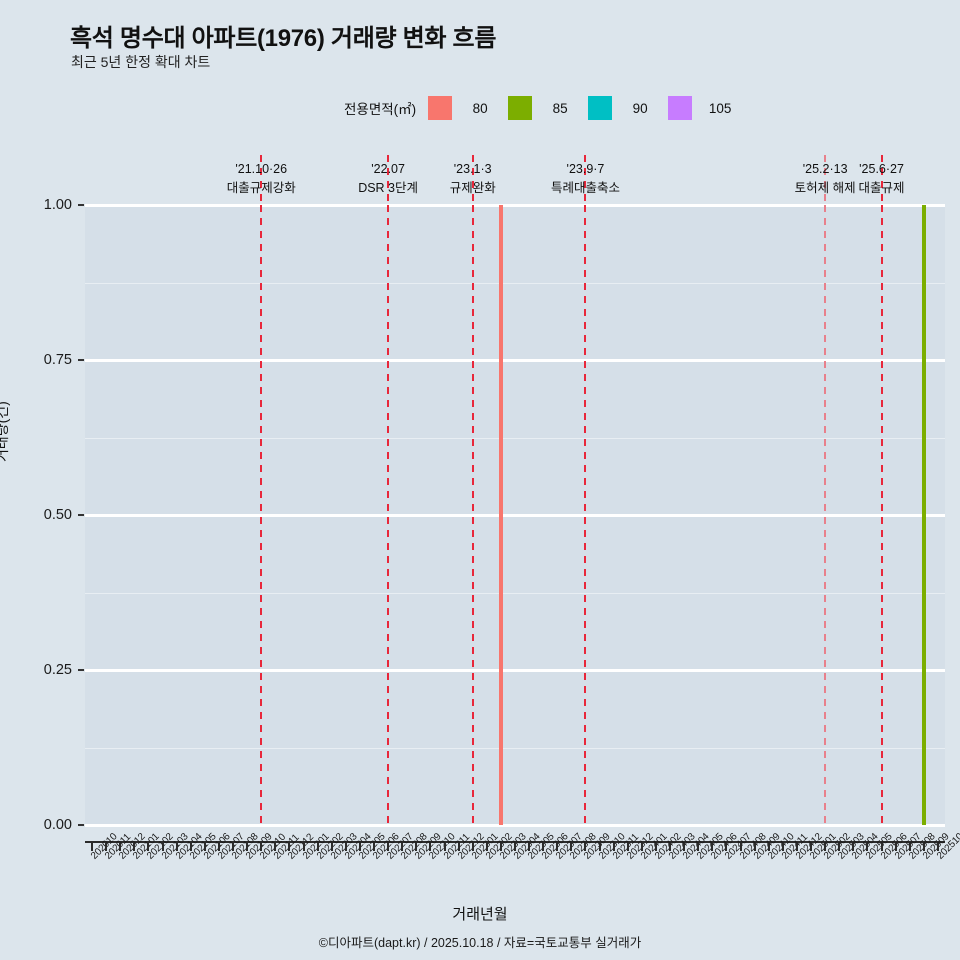 The height and width of the screenshot is (960, 960). Describe the element at coordinates (480, 914) in the screenshot. I see `x-axis-title: 거래년월` at that location.